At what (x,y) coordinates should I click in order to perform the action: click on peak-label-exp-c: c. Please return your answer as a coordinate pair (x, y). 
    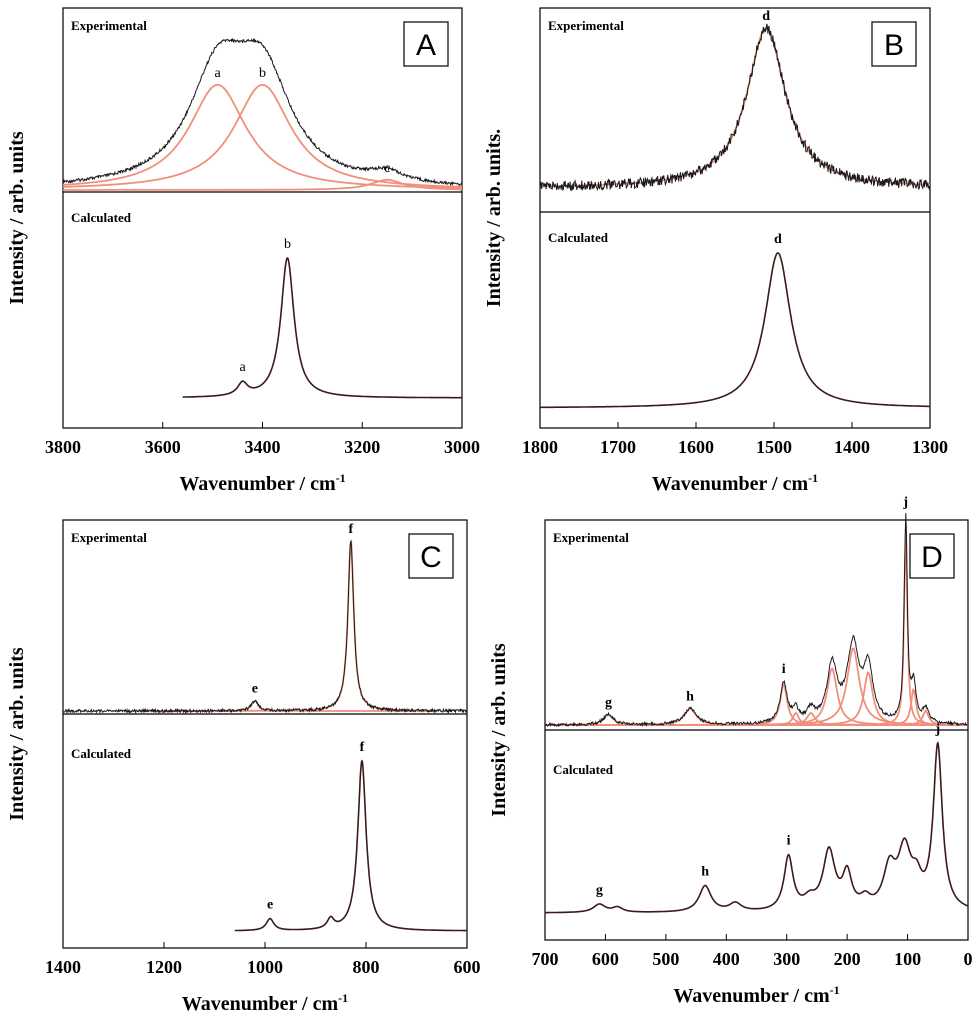
    Looking at the image, I should click on (387, 168).